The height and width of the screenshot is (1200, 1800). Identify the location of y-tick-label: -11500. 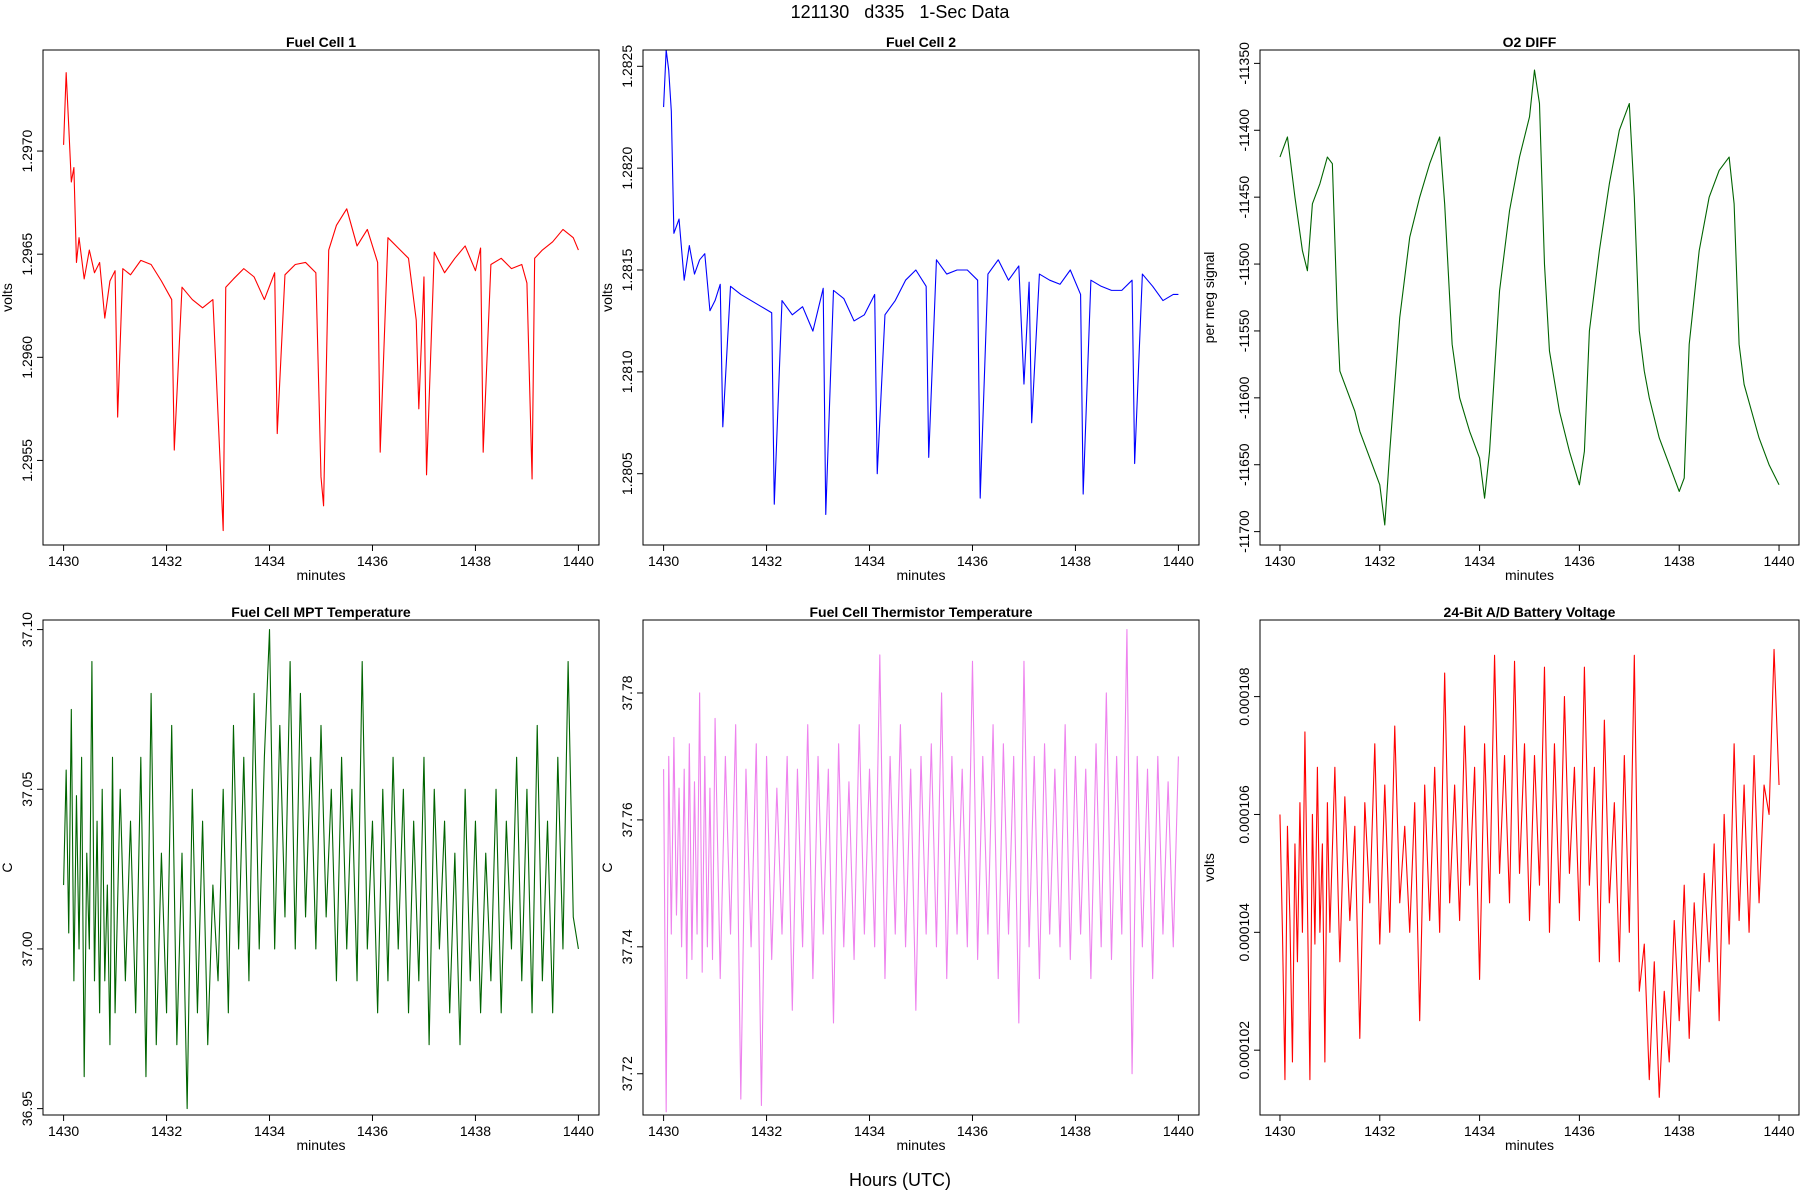
(1244, 264).